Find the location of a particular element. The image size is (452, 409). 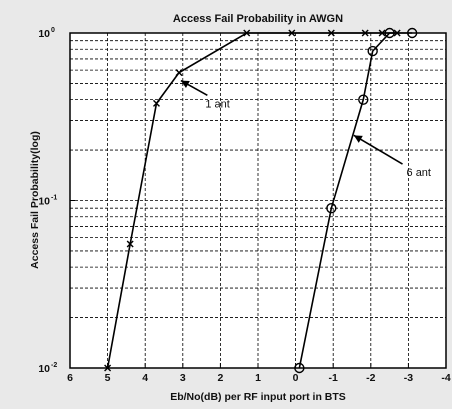

x-tick-label: 4 is located at coordinates (145, 378).